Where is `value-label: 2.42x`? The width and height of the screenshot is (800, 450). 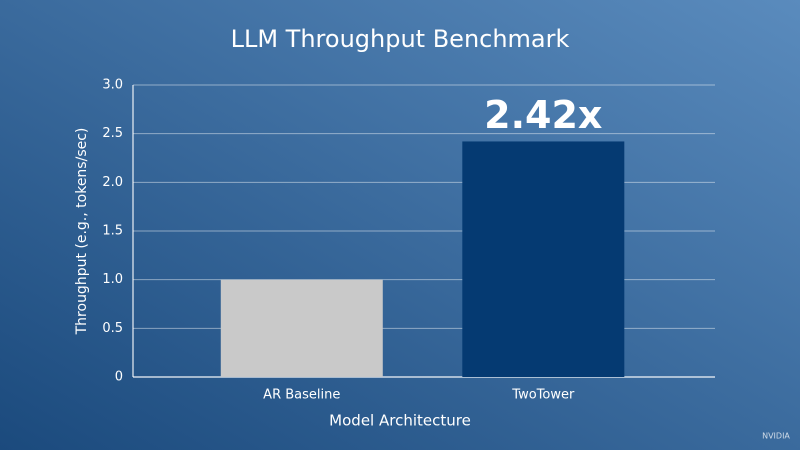
value-label: 2.42x is located at coordinates (543, 115).